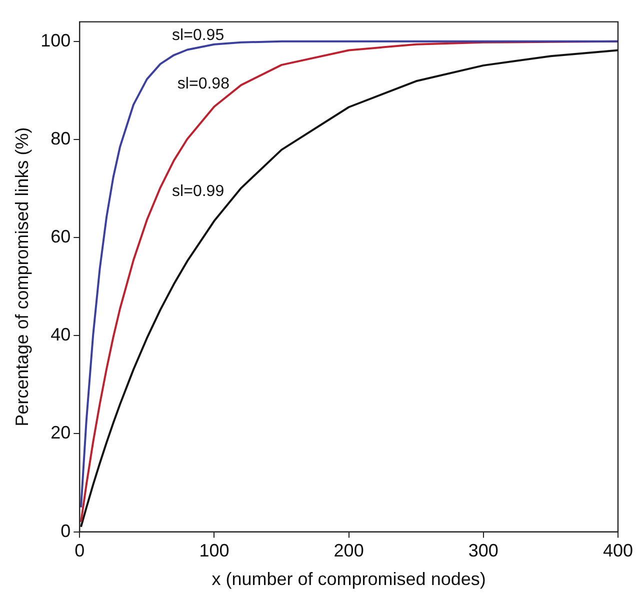 The width and height of the screenshot is (644, 603). Describe the element at coordinates (79, 550) in the screenshot. I see `x-tick-label: 0` at that location.